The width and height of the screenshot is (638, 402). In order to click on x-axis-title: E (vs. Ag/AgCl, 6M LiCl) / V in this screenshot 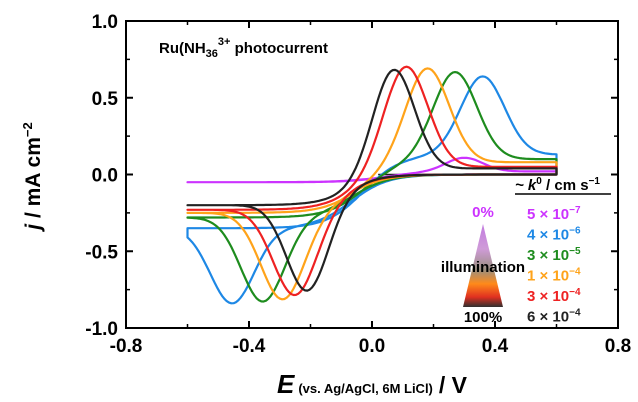, I will do `click(372, 384)`.